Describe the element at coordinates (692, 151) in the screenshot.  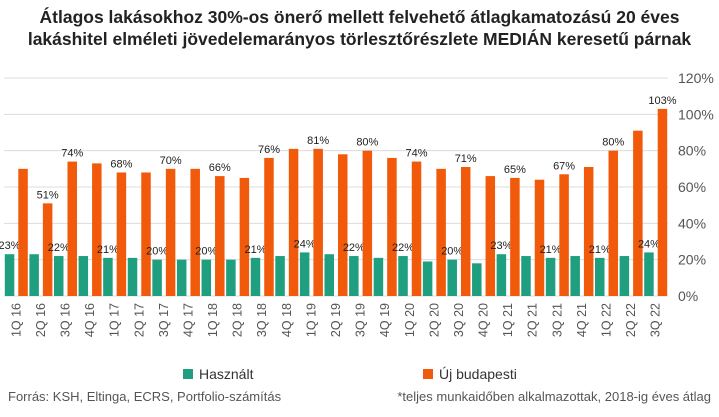
I see `y-tick-label: 80%` at that location.